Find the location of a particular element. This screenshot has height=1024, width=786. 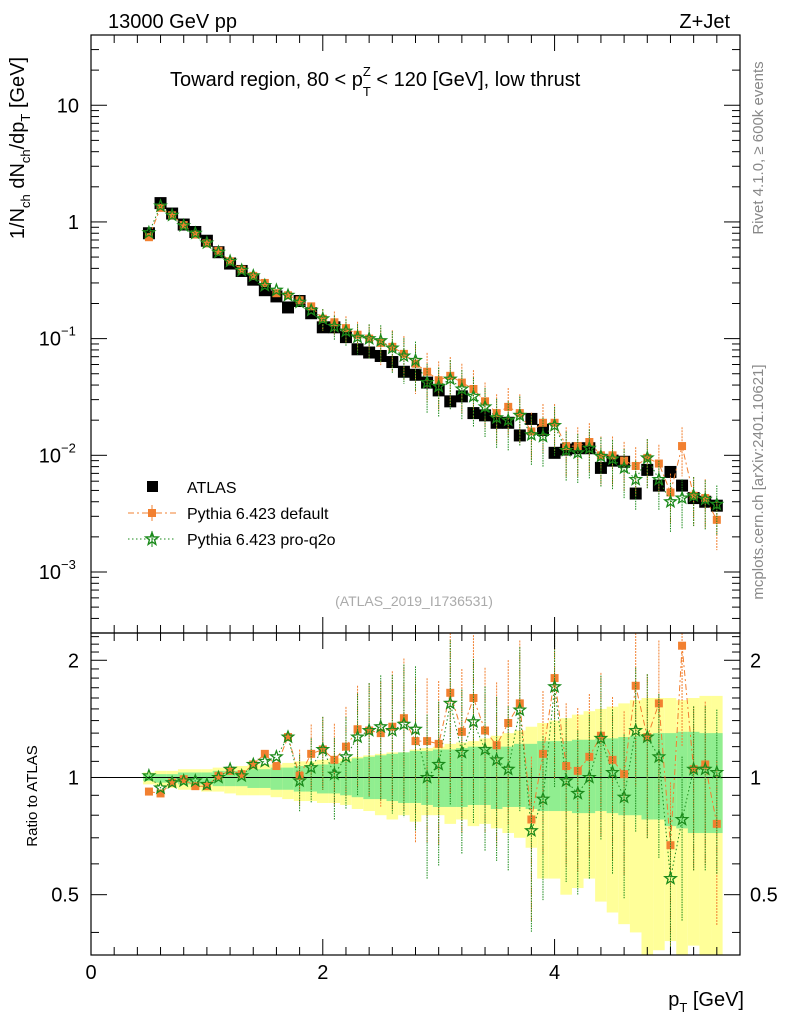

title-part-sub: T is located at coordinates (367, 91).